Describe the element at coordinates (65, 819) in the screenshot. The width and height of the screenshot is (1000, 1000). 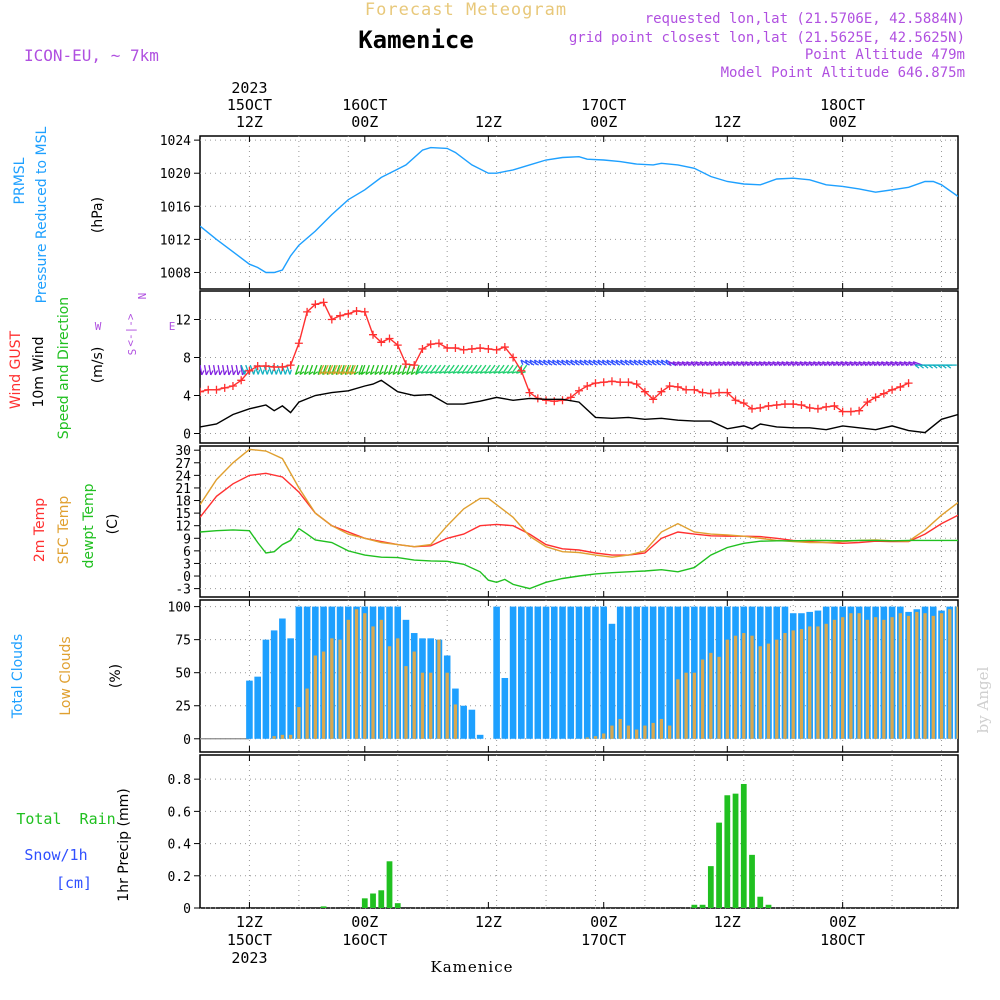
I see `precip-label-rain: Total Rain` at that location.